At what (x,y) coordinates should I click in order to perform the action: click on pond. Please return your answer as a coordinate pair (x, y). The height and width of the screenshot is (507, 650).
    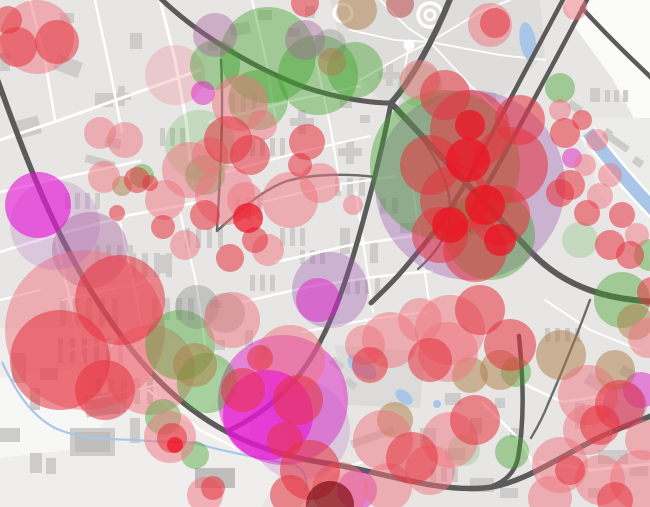
    Looking at the image, I should click on (404, 397).